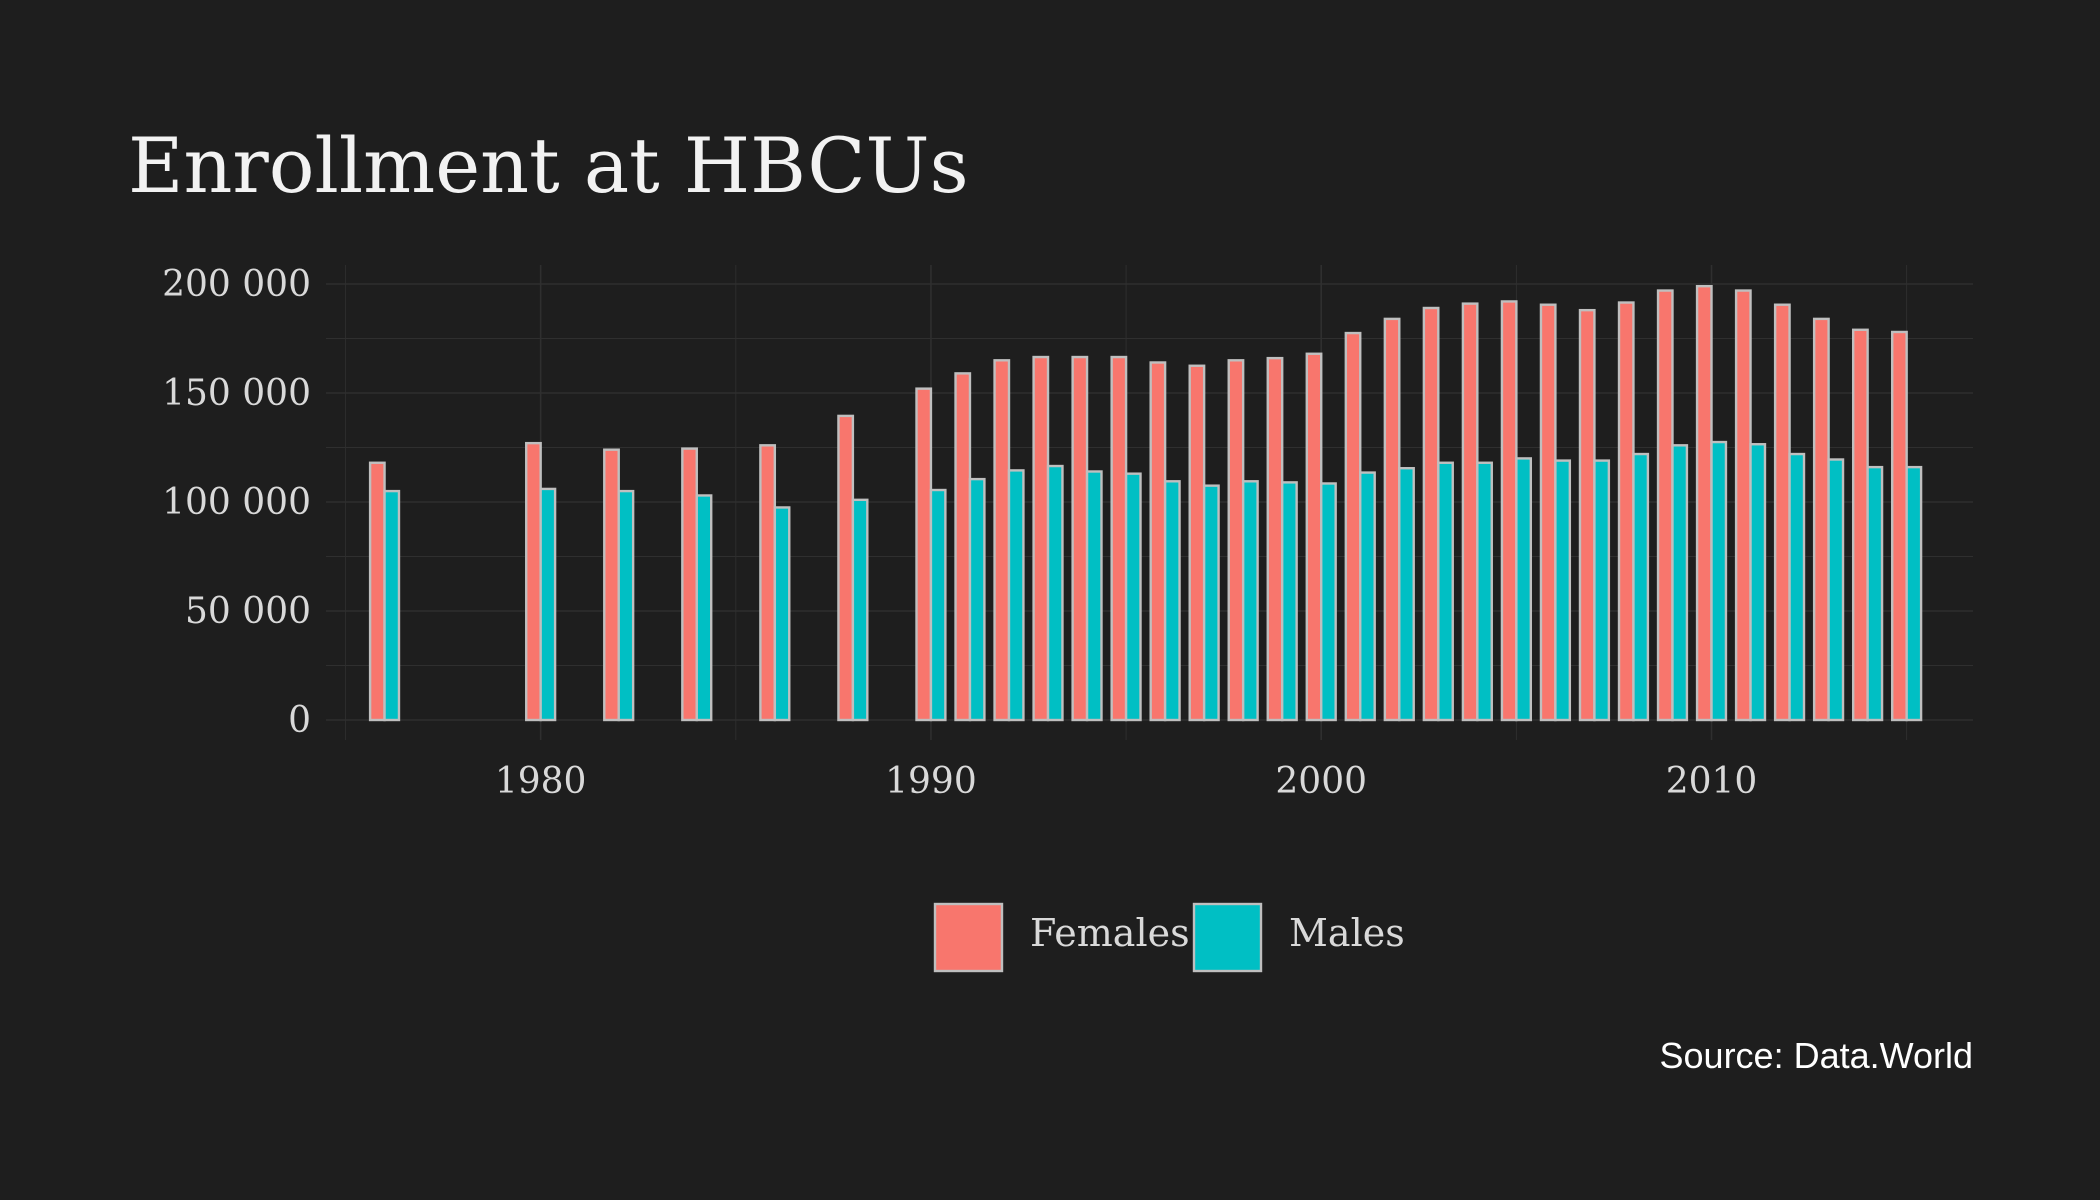 This screenshot has height=1200, width=2100. Describe the element at coordinates (1367, 596) in the screenshot. I see `bar-males-2001` at that location.